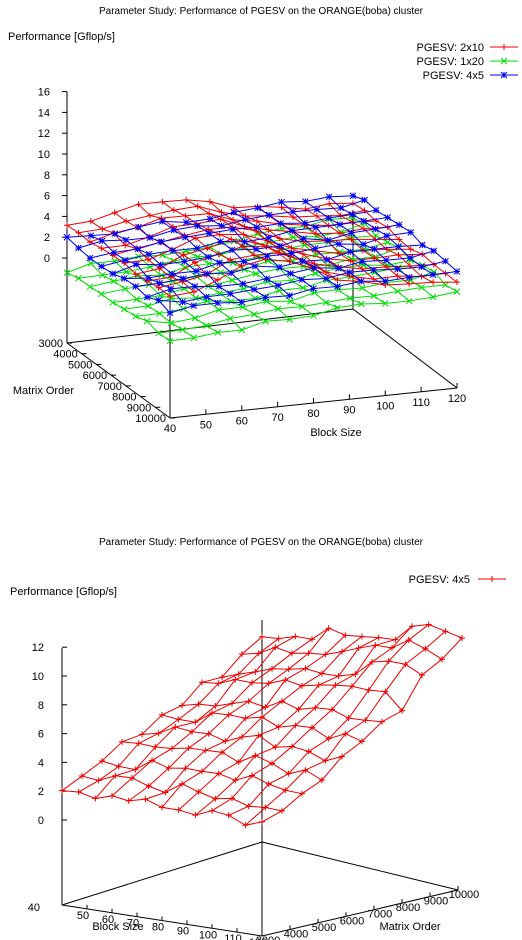 The height and width of the screenshot is (940, 522). Describe the element at coordinates (258, 938) in the screenshot. I see `x-tick-label: 120` at that location.